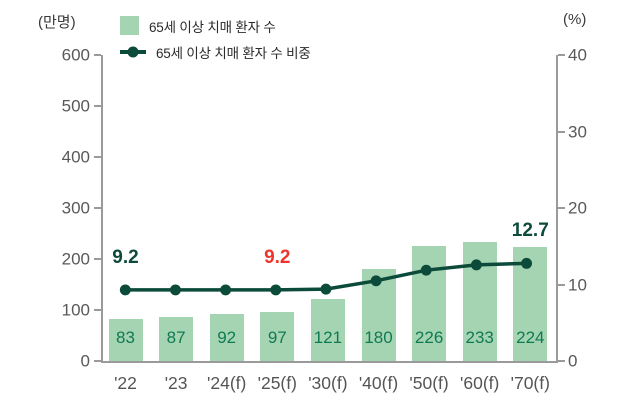 Image resolution: width=639 pixels, height=406 pixels. I want to click on bar-value-label: 233, so click(479, 337).